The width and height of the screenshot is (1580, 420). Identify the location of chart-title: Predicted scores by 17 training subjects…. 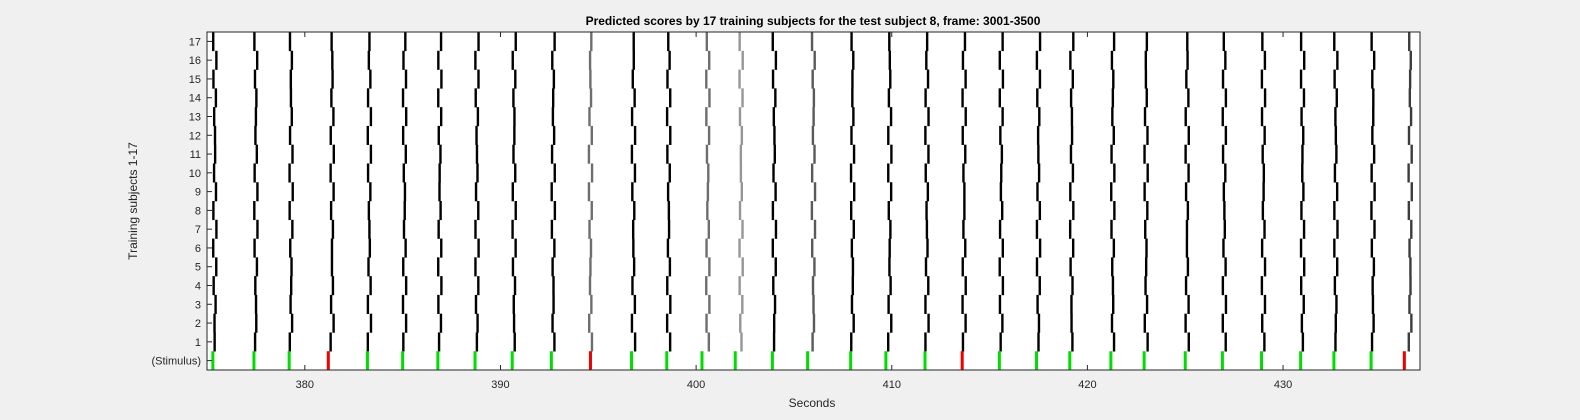
(813, 21).